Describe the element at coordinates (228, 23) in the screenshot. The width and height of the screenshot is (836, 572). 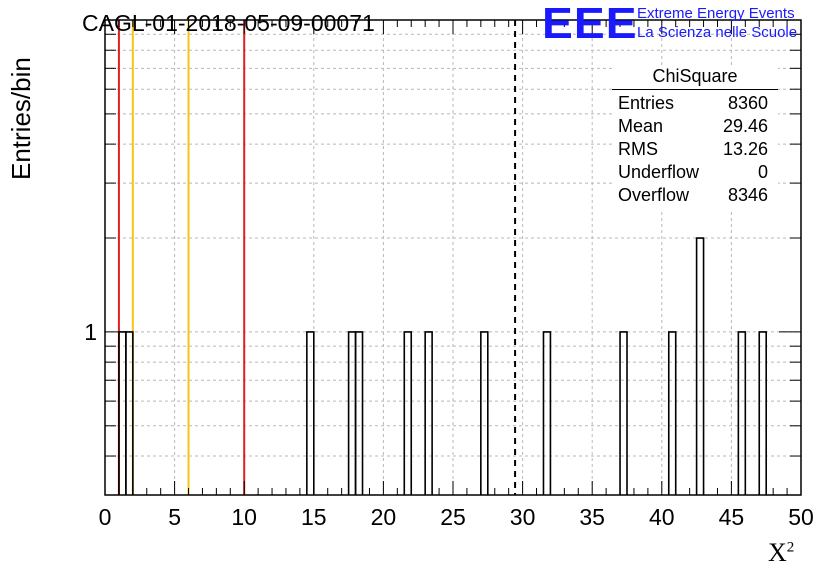
I see `page-title: CAGL-01-2018-05-09-00071` at that location.